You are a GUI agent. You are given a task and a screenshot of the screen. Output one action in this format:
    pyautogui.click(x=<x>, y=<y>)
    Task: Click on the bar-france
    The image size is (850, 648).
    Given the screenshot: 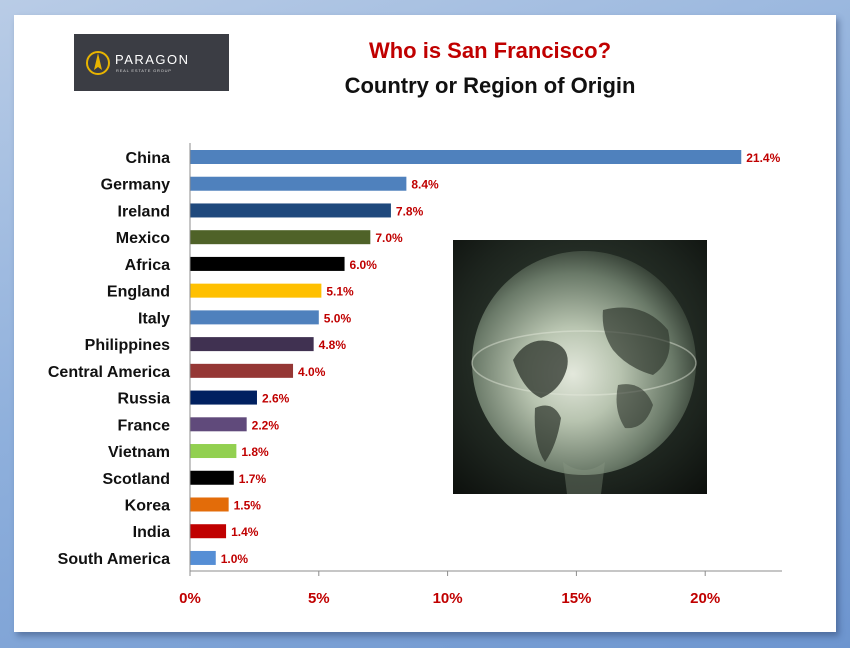 What is the action you would take?
    pyautogui.click(x=218, y=424)
    